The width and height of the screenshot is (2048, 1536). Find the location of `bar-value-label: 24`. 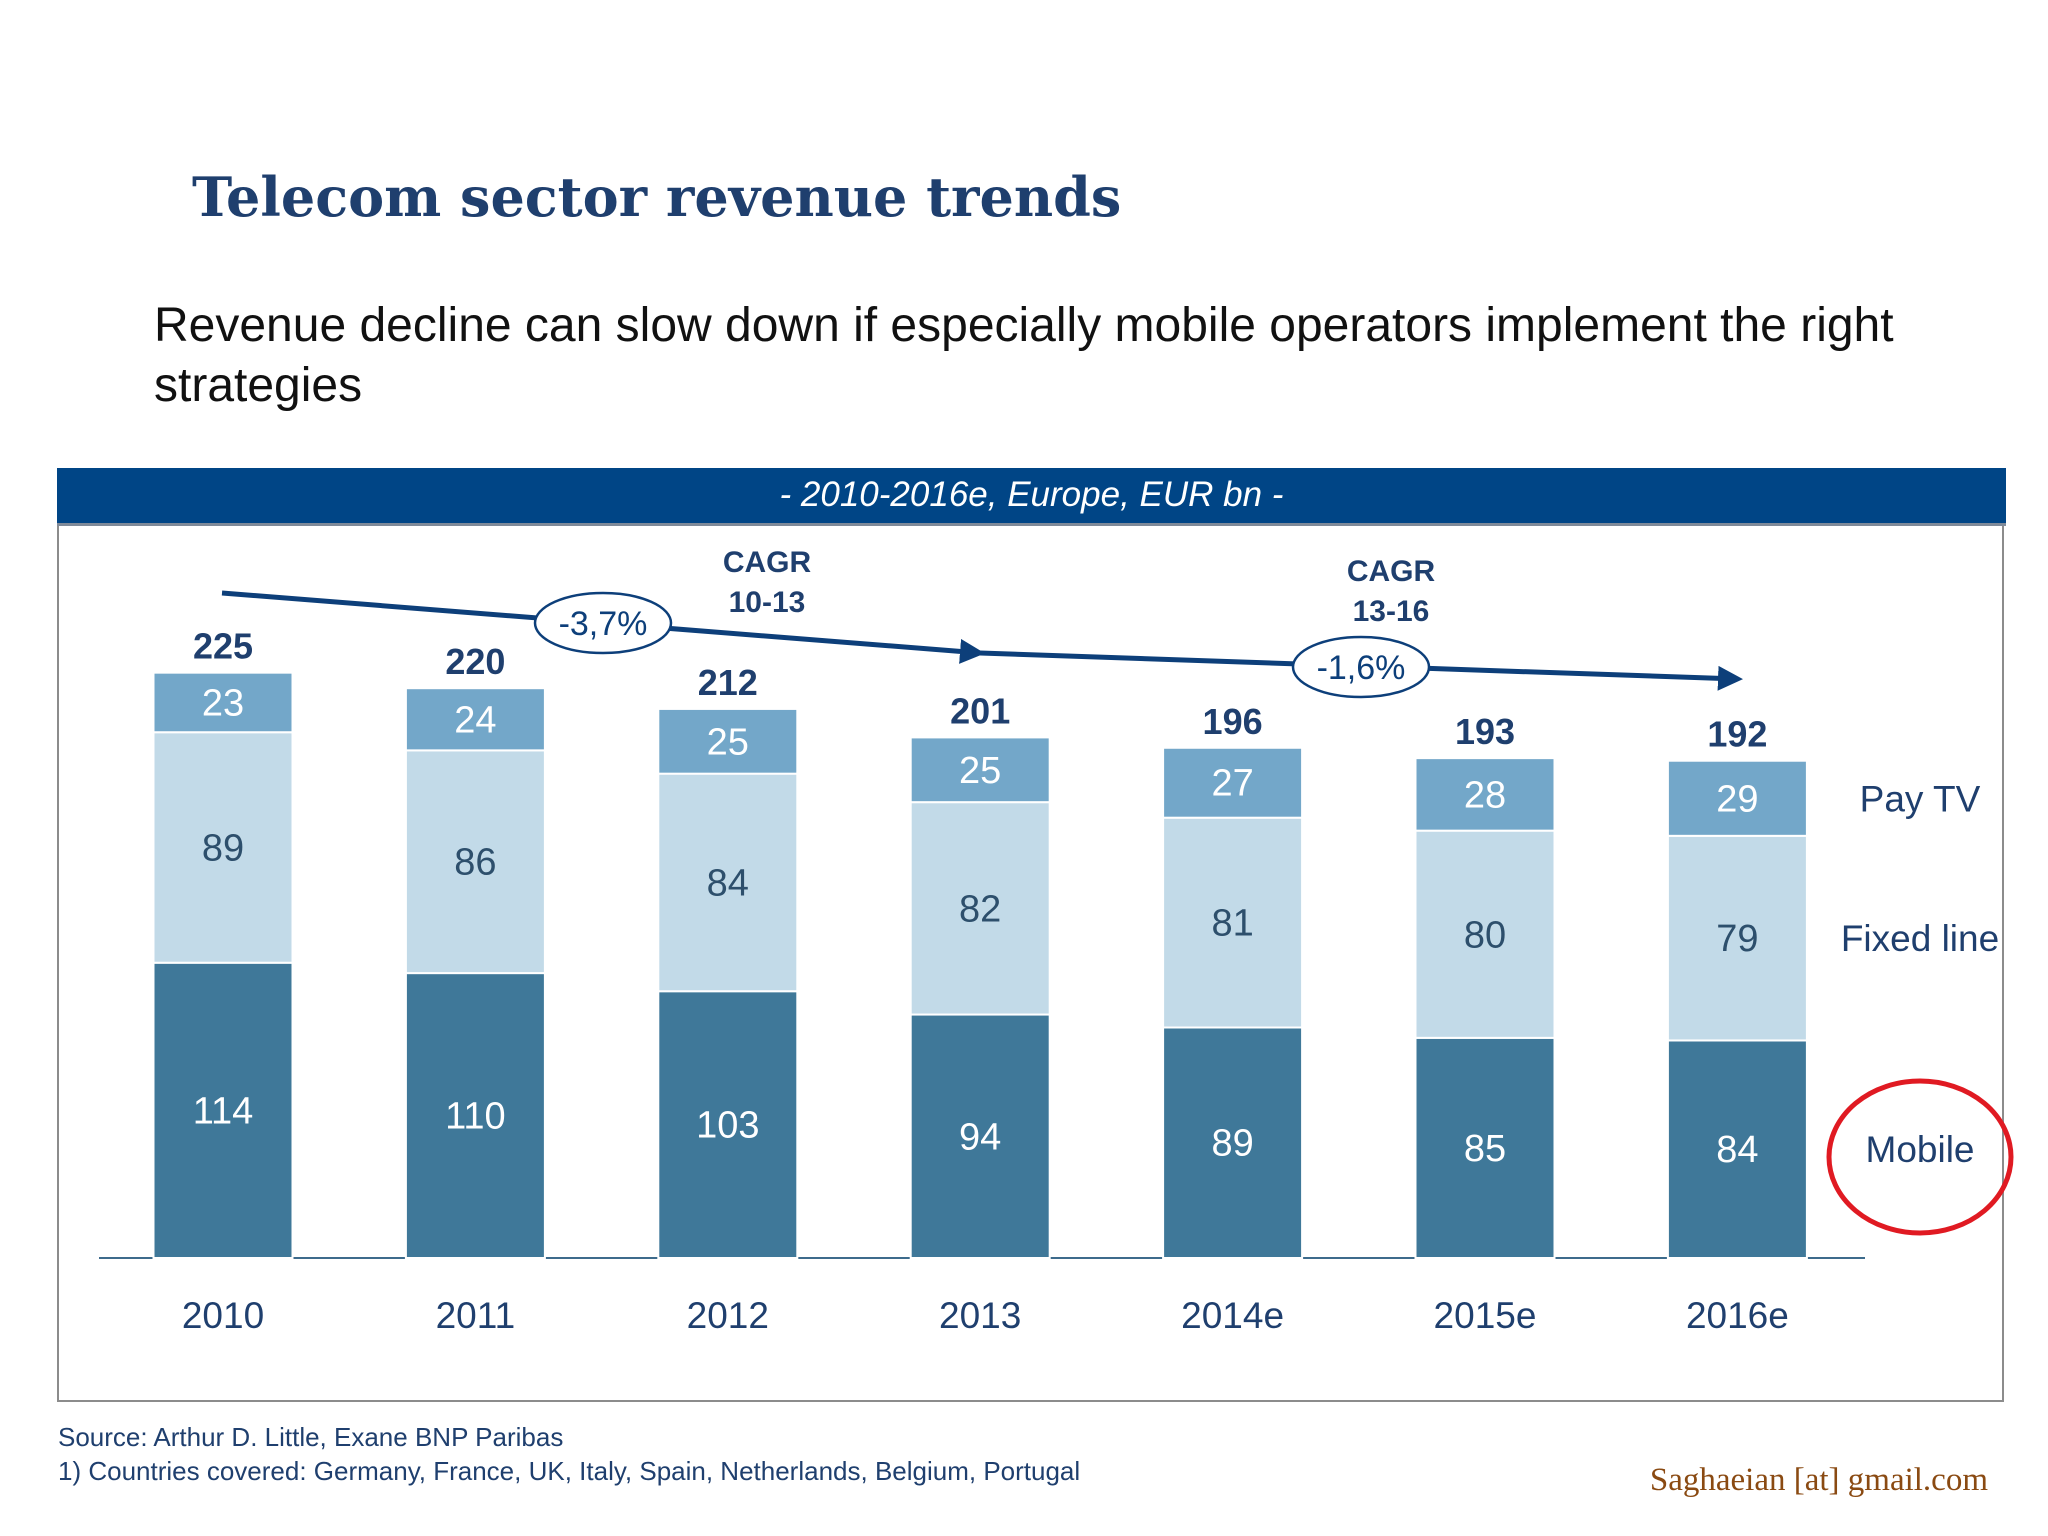

bar-value-label: 24 is located at coordinates (475, 720).